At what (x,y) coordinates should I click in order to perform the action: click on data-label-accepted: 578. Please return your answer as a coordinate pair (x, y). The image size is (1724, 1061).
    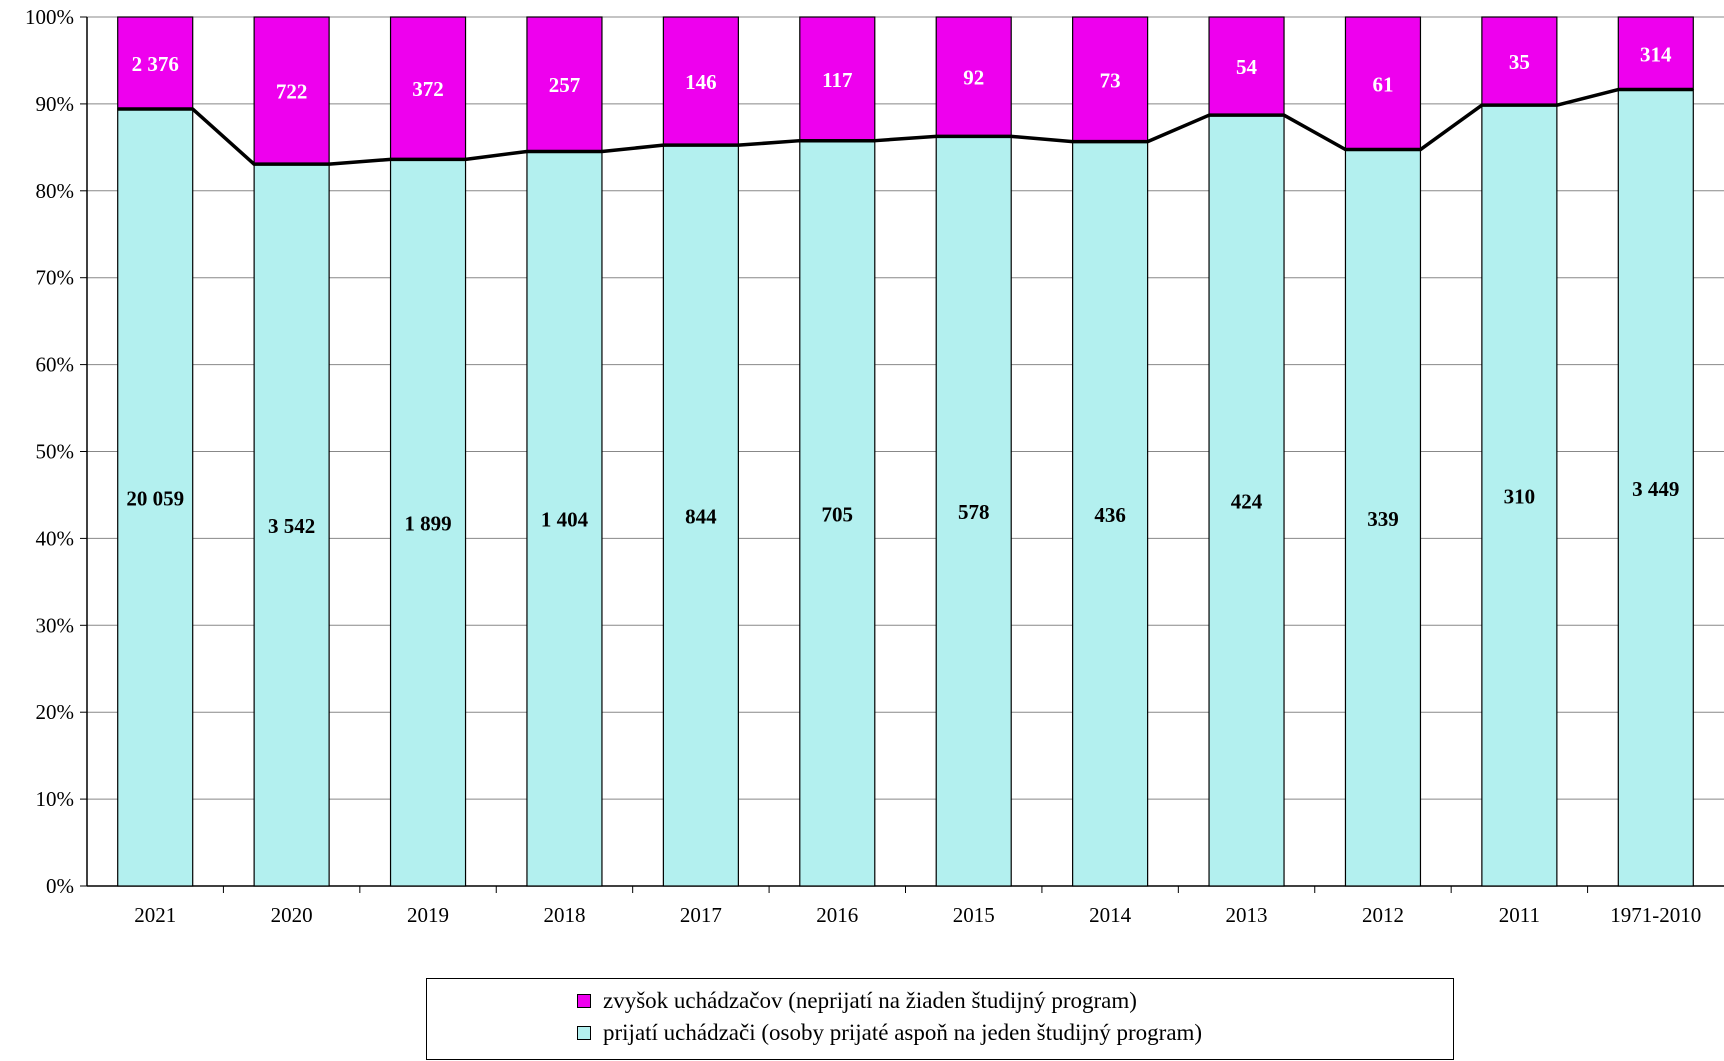
    Looking at the image, I should click on (974, 512).